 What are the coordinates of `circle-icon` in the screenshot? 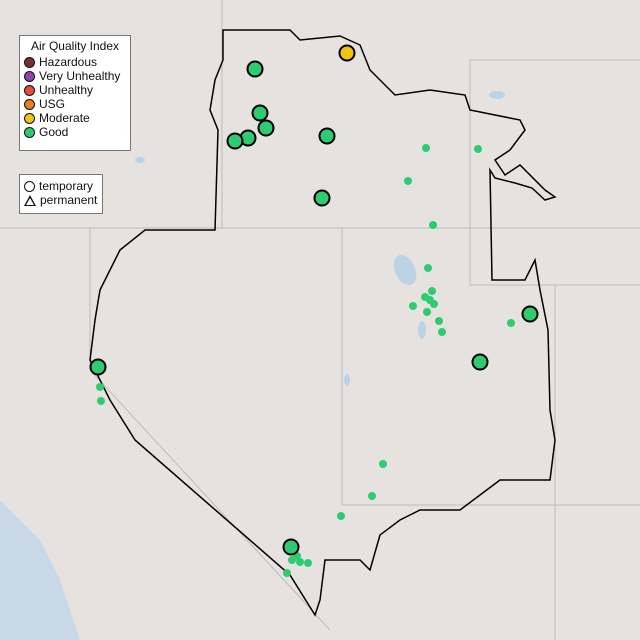 It's located at (29, 186).